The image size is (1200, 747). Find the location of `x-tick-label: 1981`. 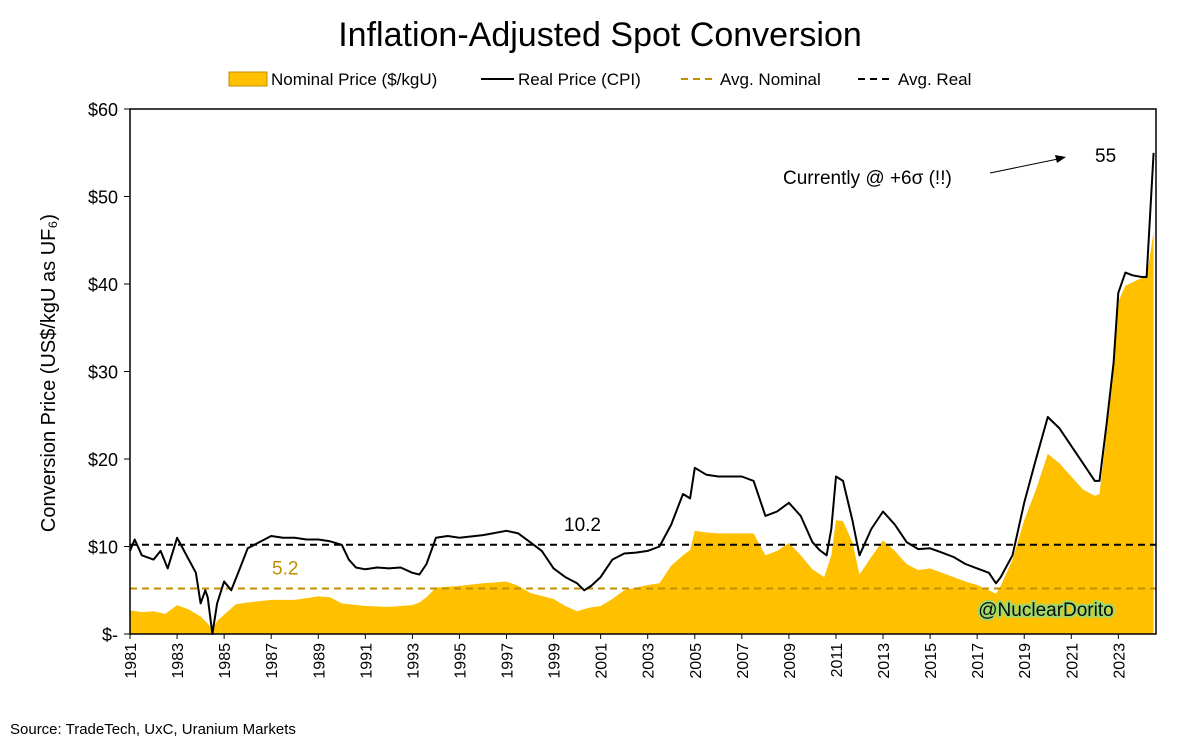

x-tick-label: 1981 is located at coordinates (131, 661).